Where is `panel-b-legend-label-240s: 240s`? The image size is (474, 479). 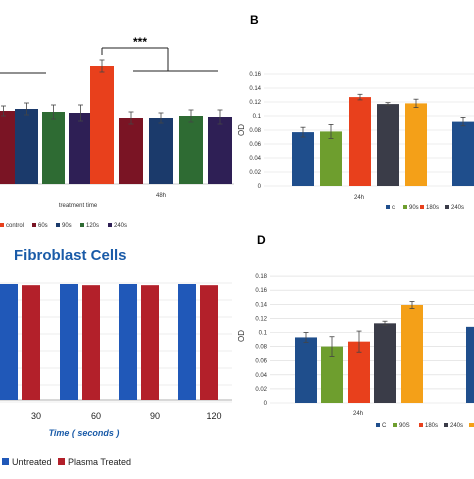 panel-b-legend-label-240s: 240s is located at coordinates (457, 208).